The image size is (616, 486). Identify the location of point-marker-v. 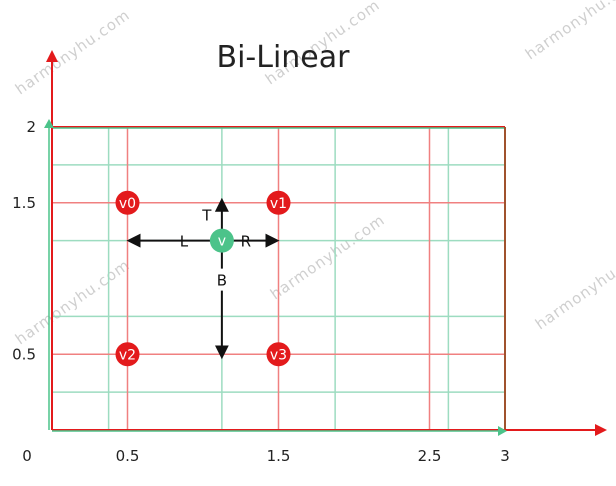
(221, 240).